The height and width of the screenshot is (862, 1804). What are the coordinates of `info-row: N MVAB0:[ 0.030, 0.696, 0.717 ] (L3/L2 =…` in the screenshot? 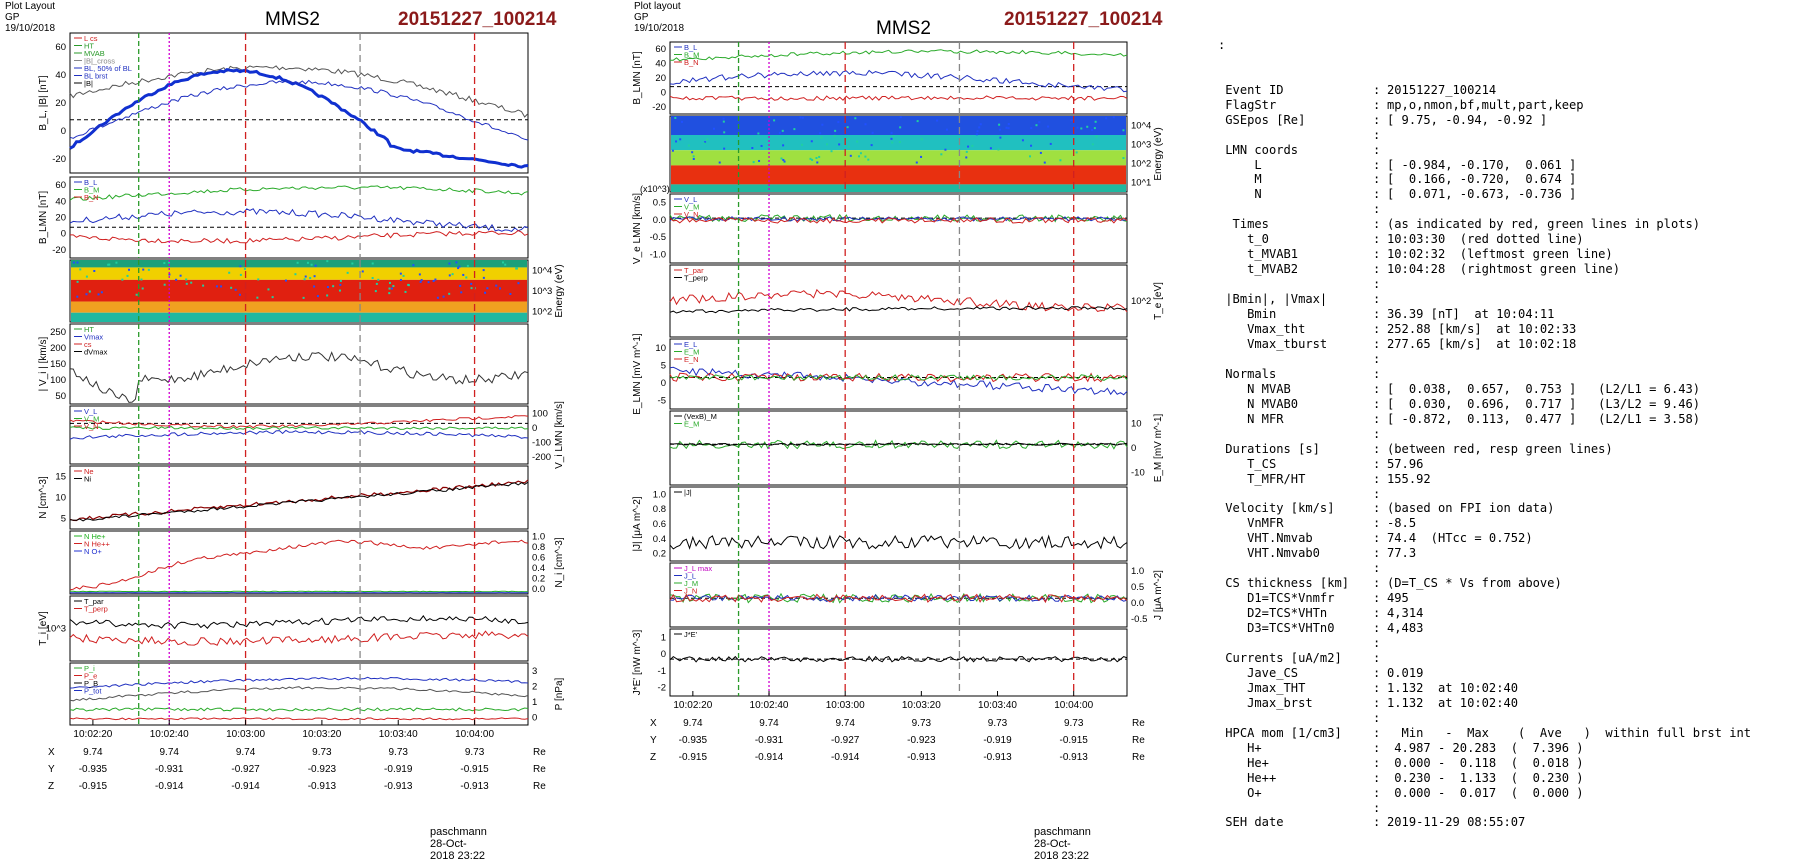 It's located at (1508, 404).